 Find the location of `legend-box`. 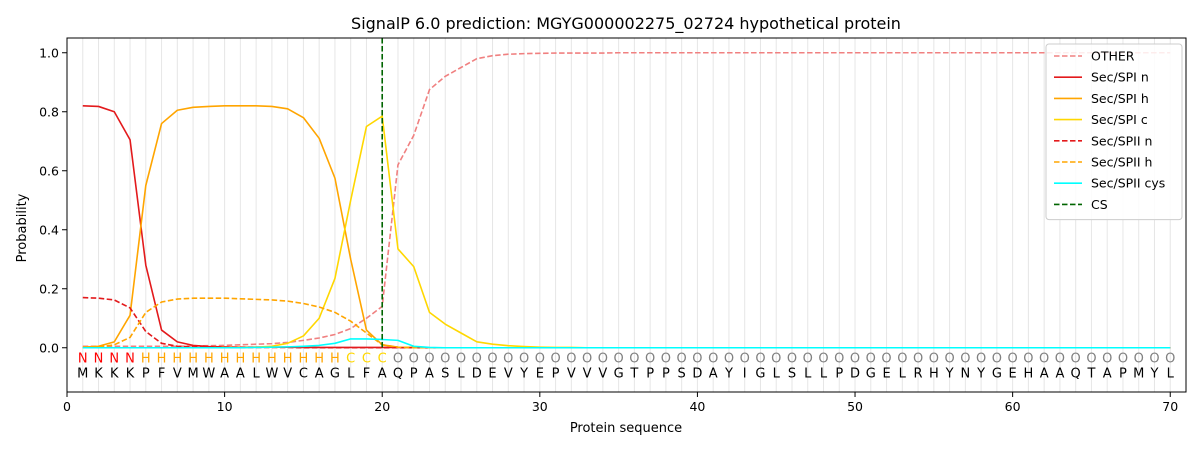

legend-box is located at coordinates (1114, 132).